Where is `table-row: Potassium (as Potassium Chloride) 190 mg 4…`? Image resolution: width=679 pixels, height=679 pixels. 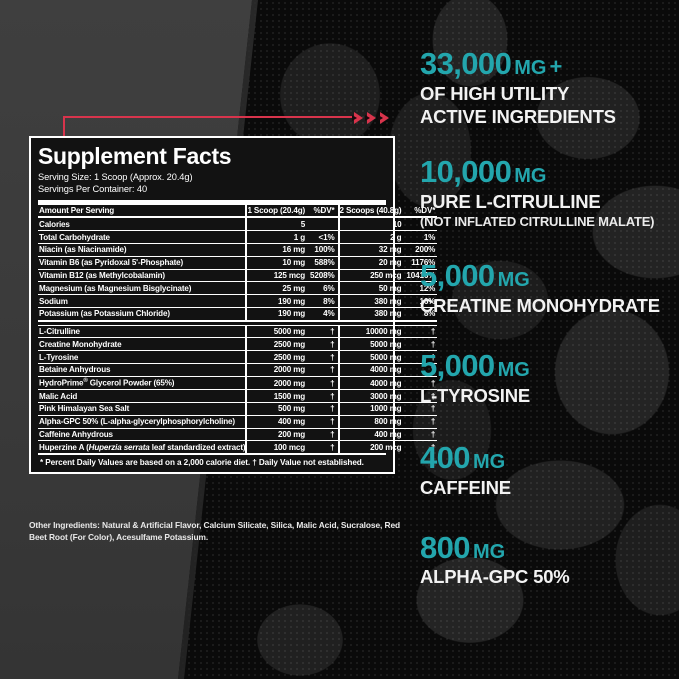
table-row: Potassium (as Potassium Chloride) 190 mg 4… is located at coordinates (238, 313).